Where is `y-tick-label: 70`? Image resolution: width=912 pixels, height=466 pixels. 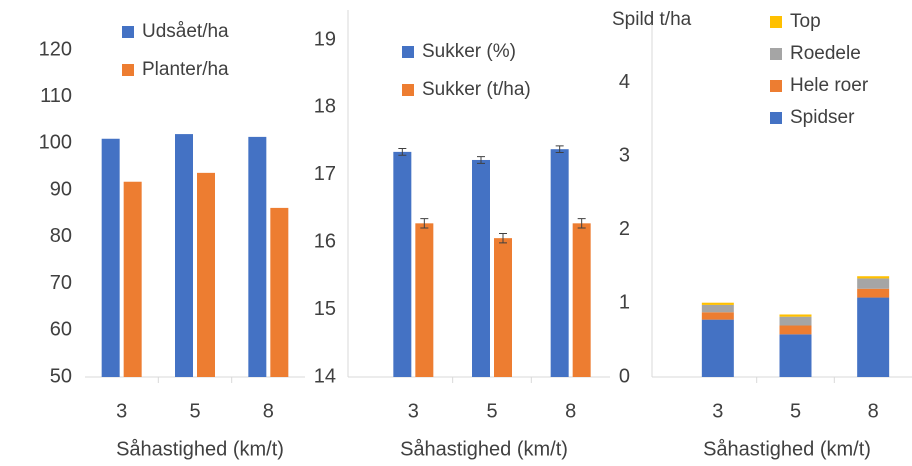 y-tick-label: 70 is located at coordinates (61, 283).